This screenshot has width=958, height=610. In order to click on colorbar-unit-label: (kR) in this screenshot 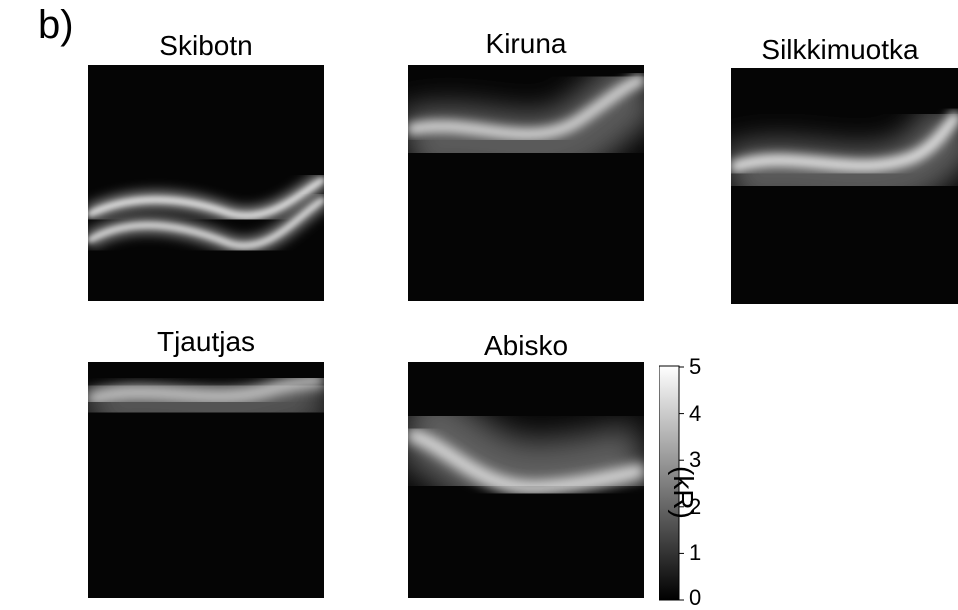, I will do `click(683, 492)`.